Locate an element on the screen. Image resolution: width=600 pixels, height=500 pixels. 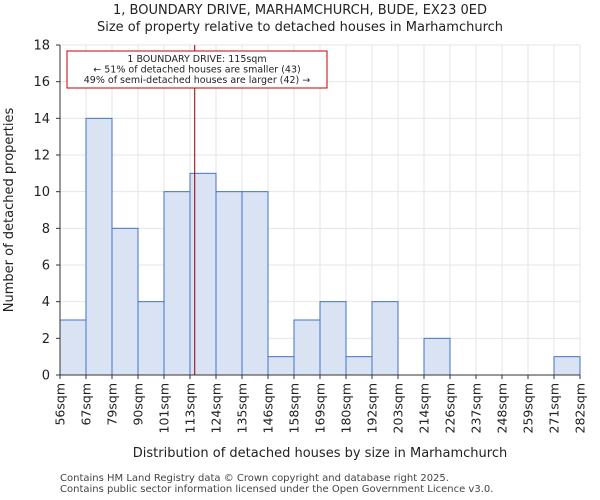
y-tick-label: 4 is located at coordinates (46, 302).